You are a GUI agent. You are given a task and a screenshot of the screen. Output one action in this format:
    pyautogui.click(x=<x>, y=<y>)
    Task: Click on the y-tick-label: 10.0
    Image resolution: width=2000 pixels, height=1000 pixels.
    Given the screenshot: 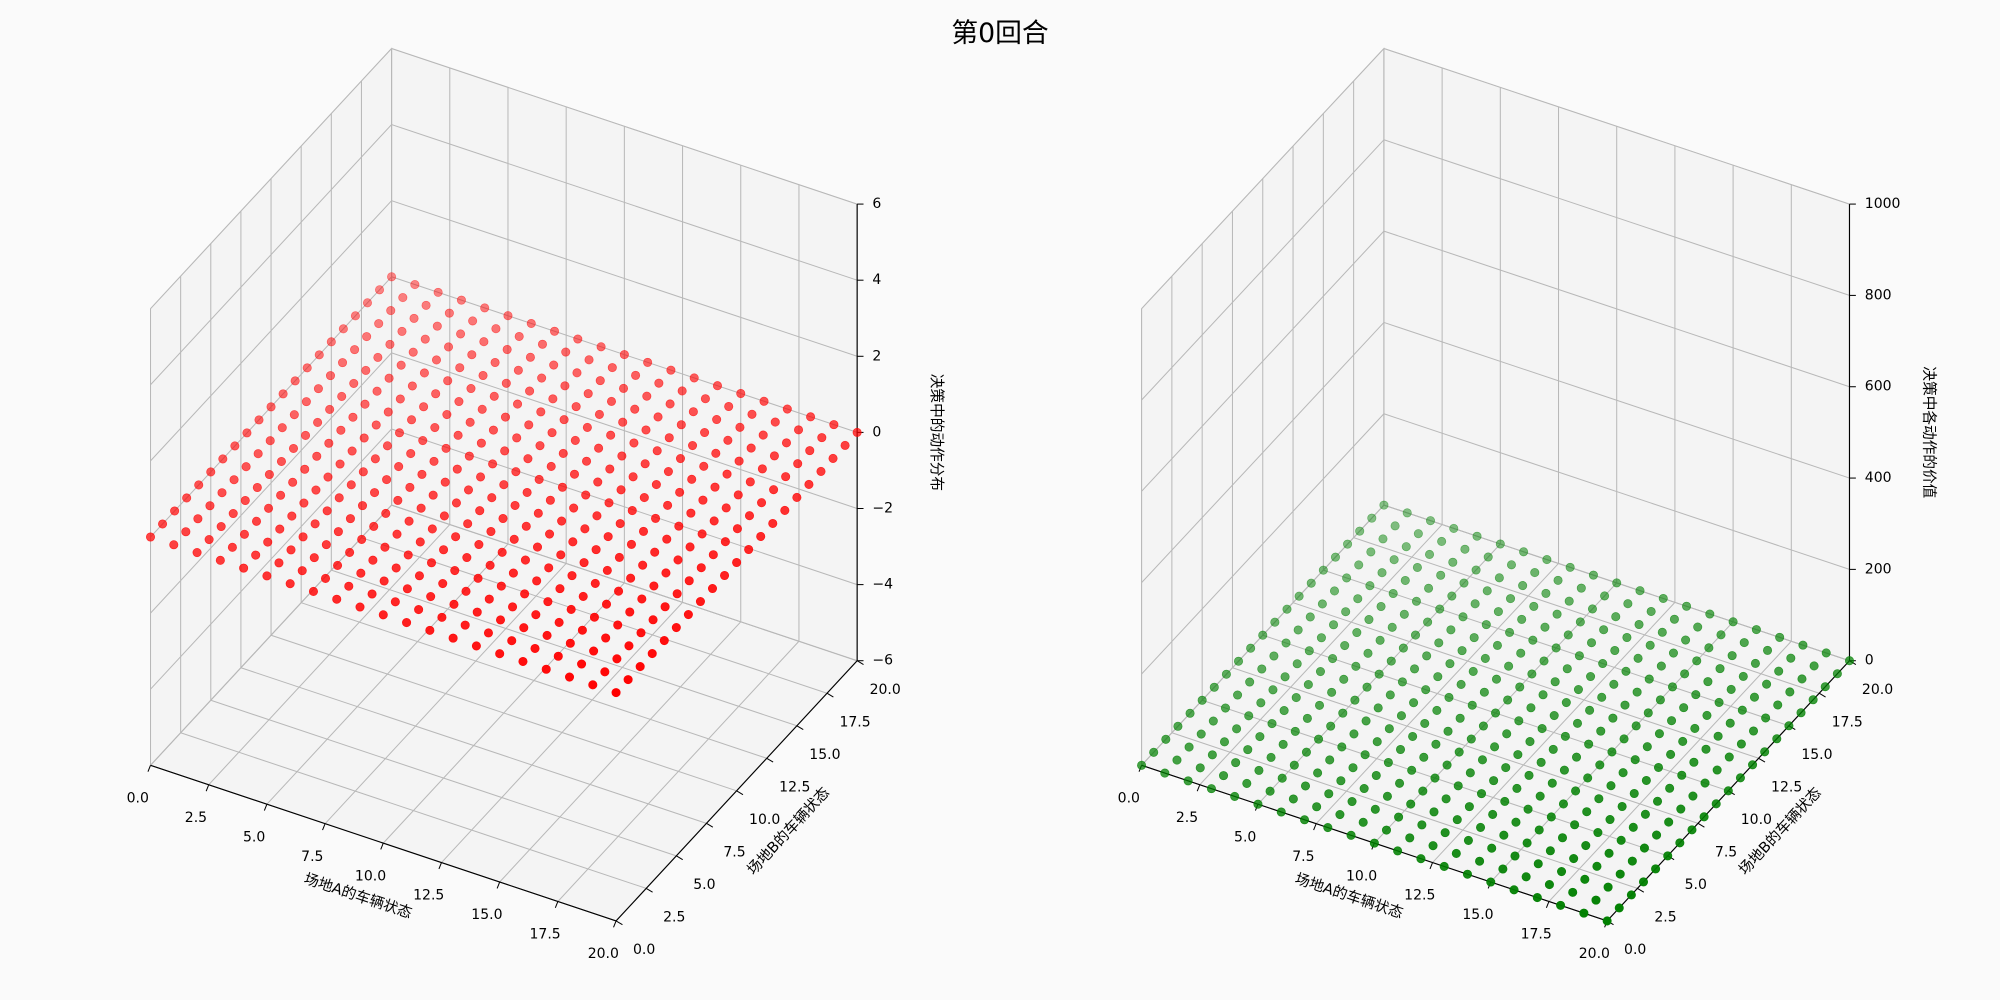 What is the action you would take?
    pyautogui.click(x=1756, y=820)
    